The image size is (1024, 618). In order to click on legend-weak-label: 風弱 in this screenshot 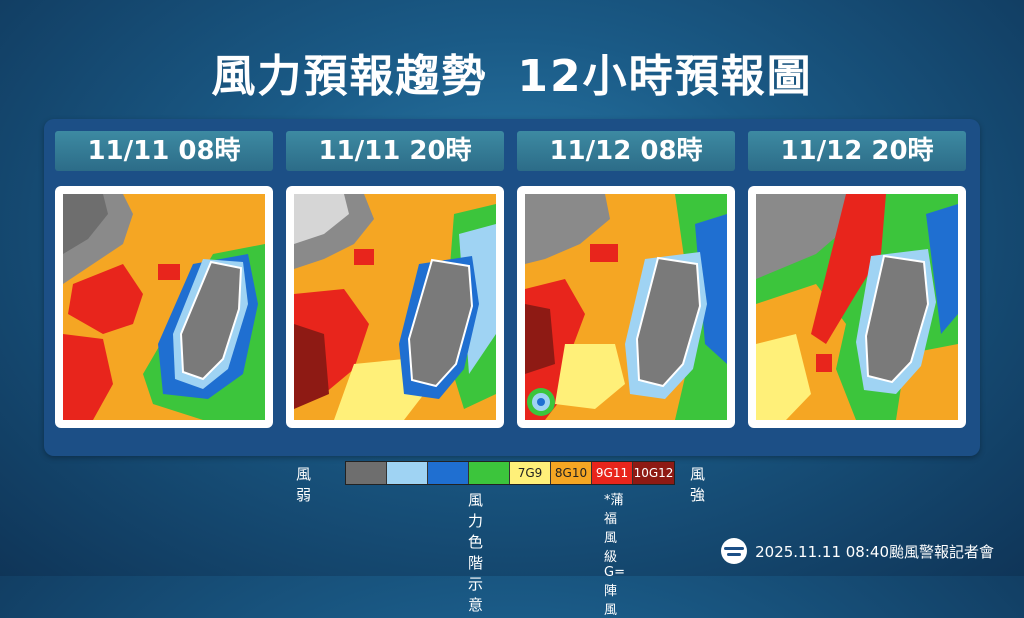, I will do `click(304, 484)`.